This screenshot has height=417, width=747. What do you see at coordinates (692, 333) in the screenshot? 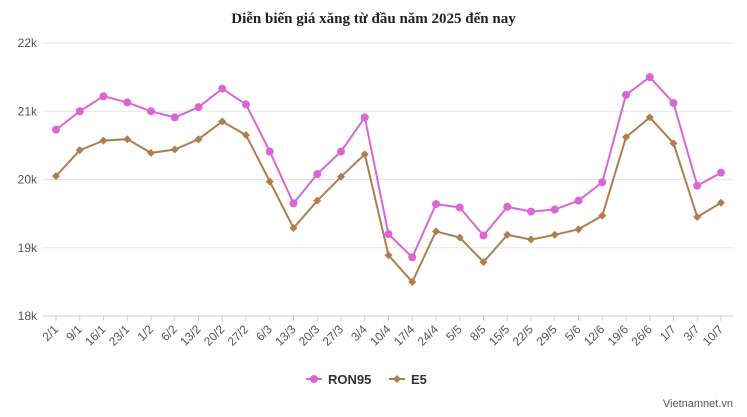
I see `x-tick-label: 3/7` at bounding box center [692, 333].